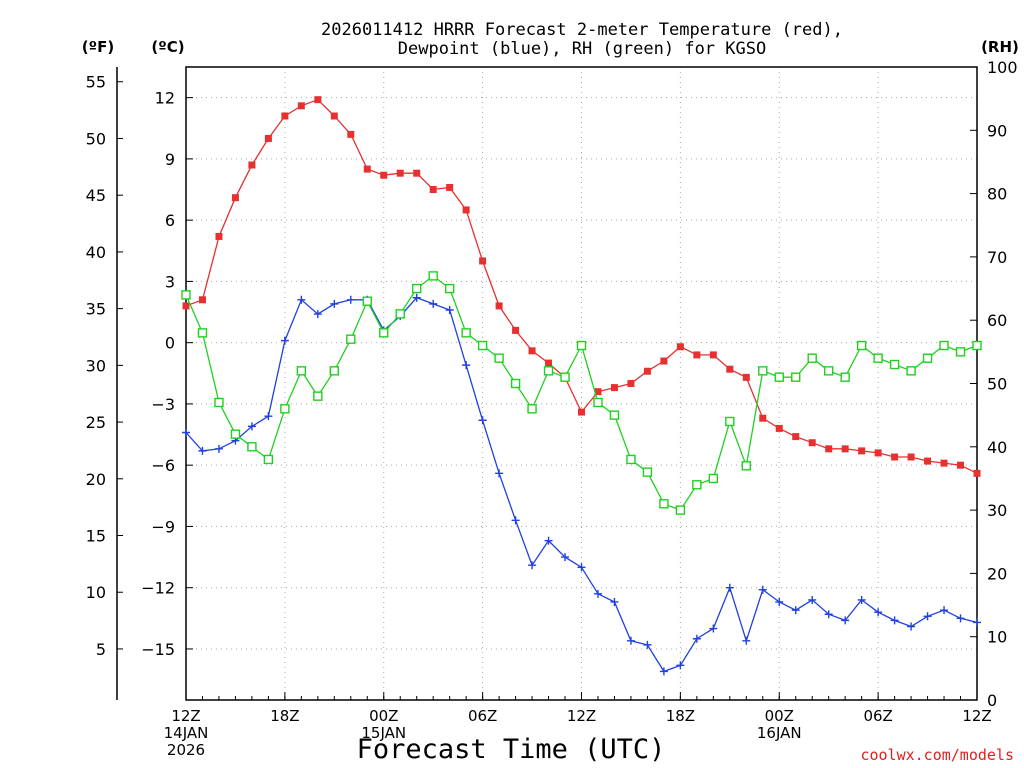  What do you see at coordinates (877, 716) in the screenshot?
I see `x-tick-label: 06Z` at bounding box center [877, 716].